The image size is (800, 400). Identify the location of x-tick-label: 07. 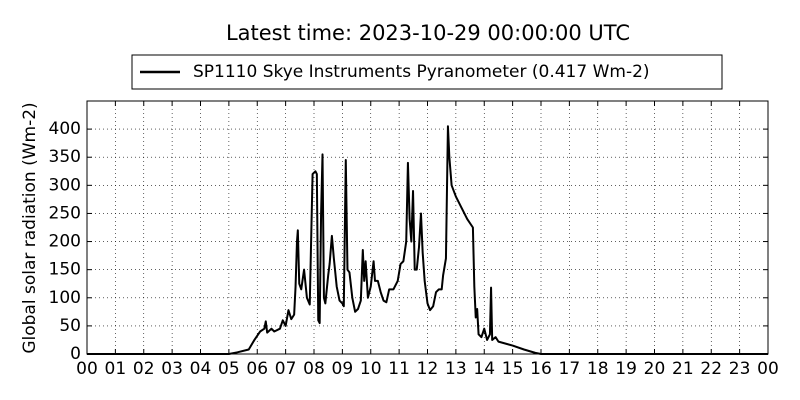
(286, 369).